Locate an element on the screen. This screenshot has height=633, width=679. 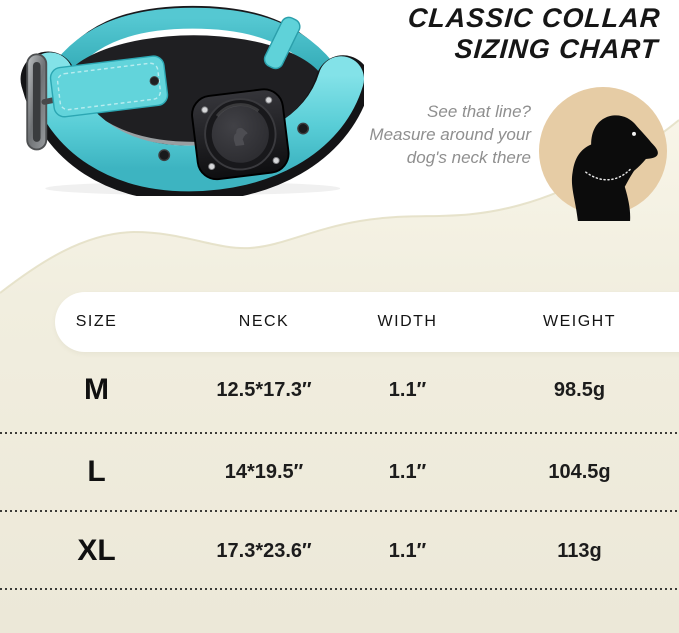
page-title-line2: SIZING CHART is located at coordinates (556, 49).